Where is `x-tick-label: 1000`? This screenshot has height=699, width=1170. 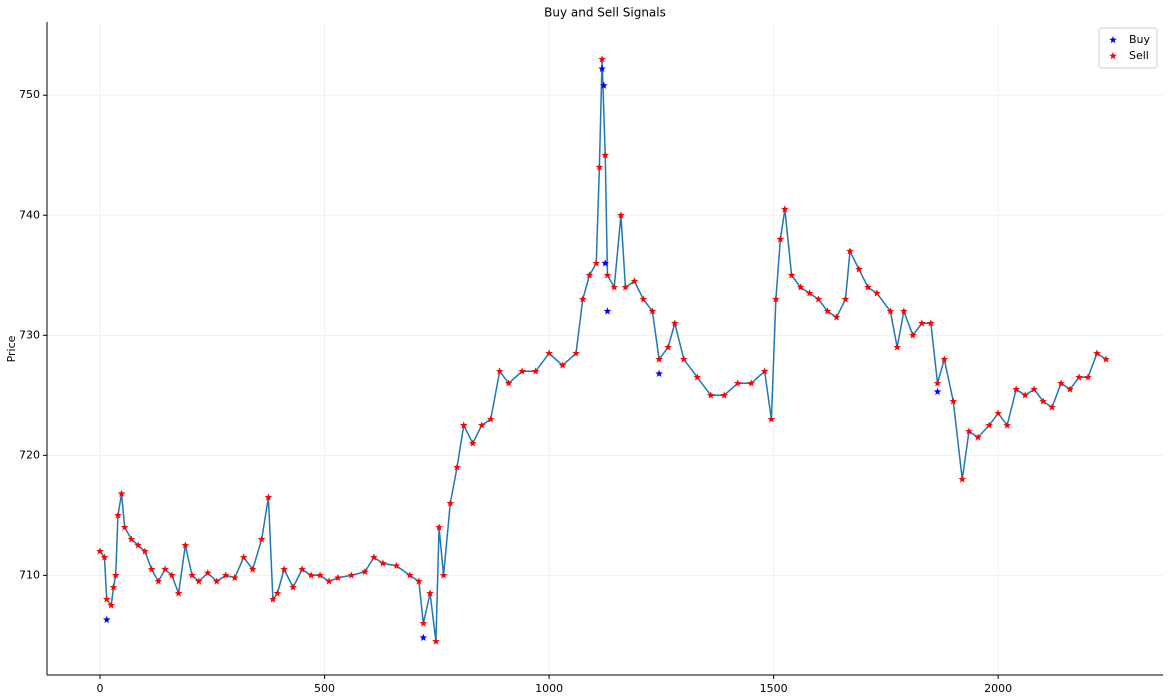
x-tick-label: 1000 is located at coordinates (549, 688).